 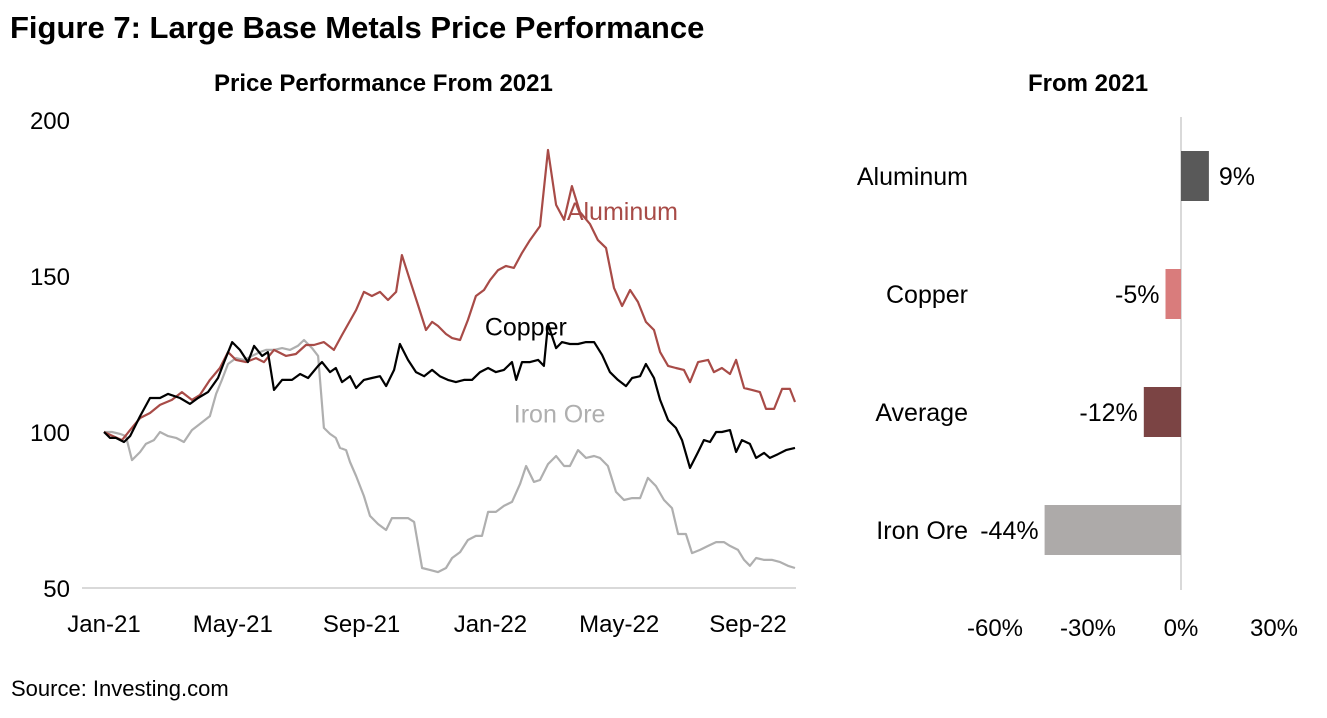 I want to click on bar-category-label: Average, so click(x=921, y=413).